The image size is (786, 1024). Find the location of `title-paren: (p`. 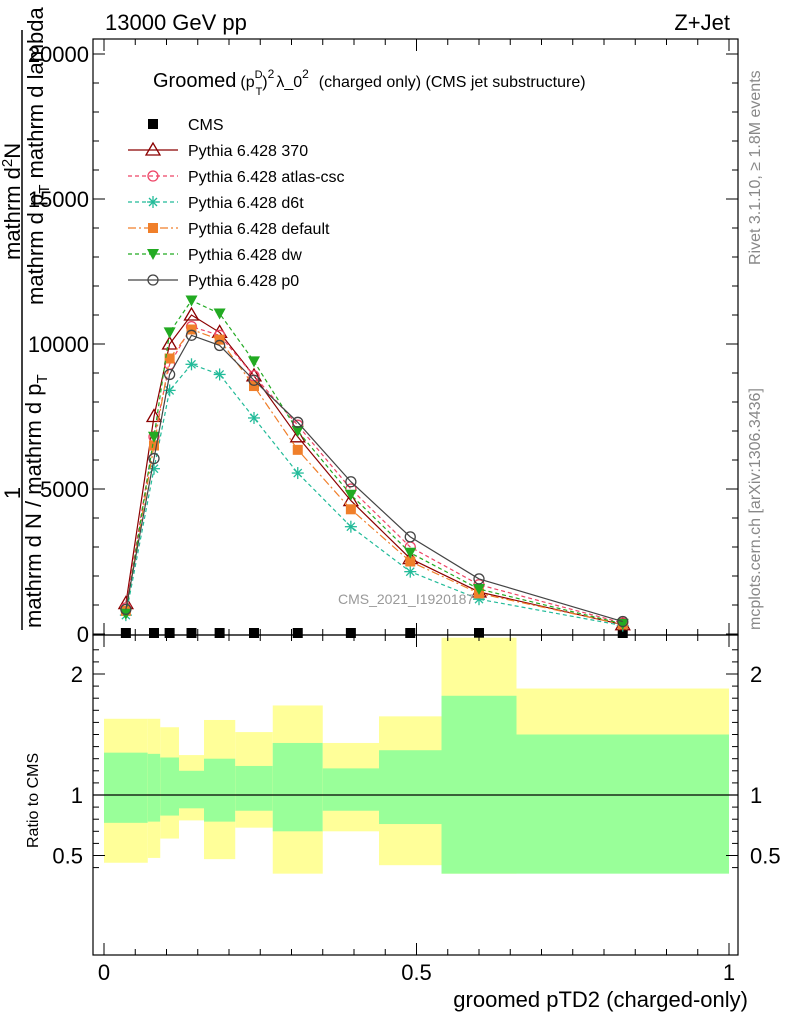

title-paren: (p is located at coordinates (247, 82).